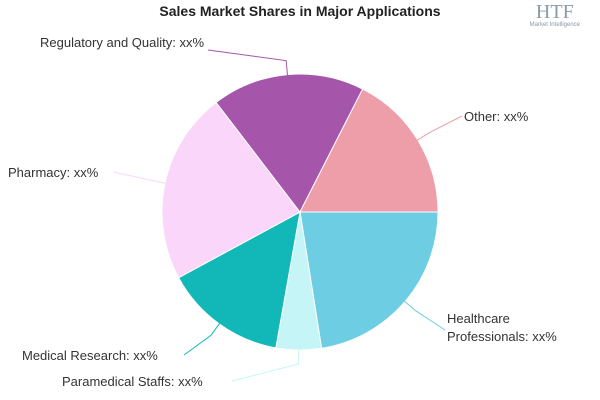  What do you see at coordinates (37, 172) in the screenshot?
I see `category-label: Pharmacy` at bounding box center [37, 172].